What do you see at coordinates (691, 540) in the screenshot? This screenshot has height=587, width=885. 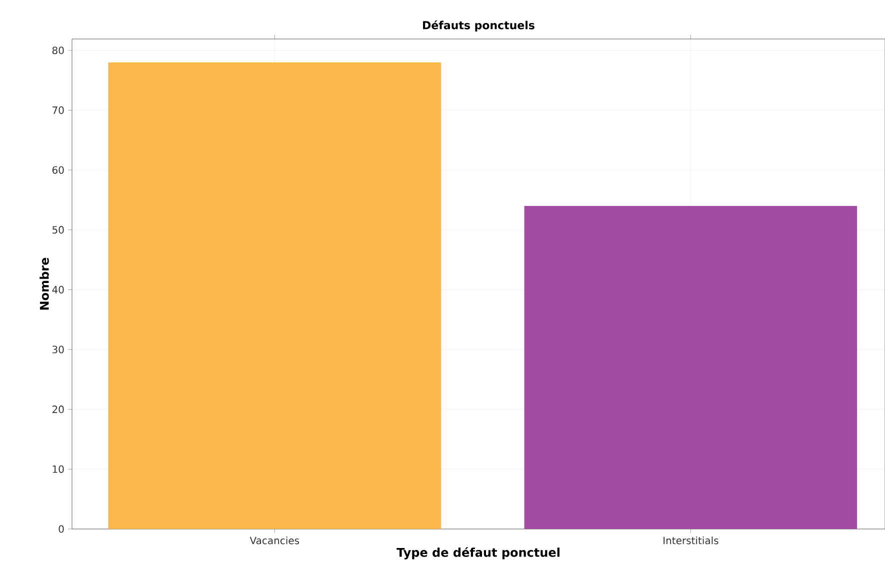 I see `x-tick-label: Interstitials` at bounding box center [691, 540].